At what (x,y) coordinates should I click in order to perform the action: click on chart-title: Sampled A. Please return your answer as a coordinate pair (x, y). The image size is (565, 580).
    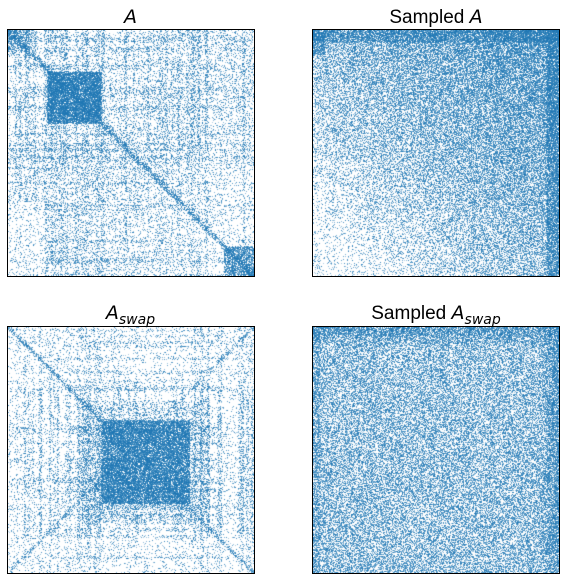
    Looking at the image, I should click on (436, 17).